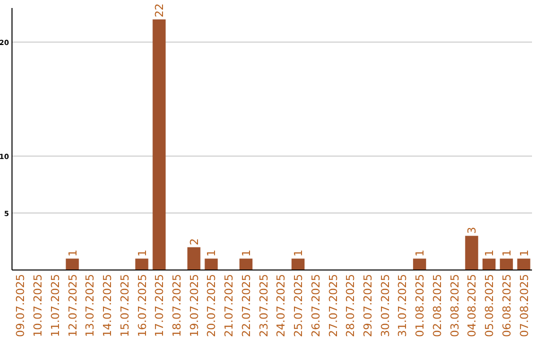  Describe the element at coordinates (315, 305) in the screenshot. I see `x-tick-label: 26.07.2025` at that location.